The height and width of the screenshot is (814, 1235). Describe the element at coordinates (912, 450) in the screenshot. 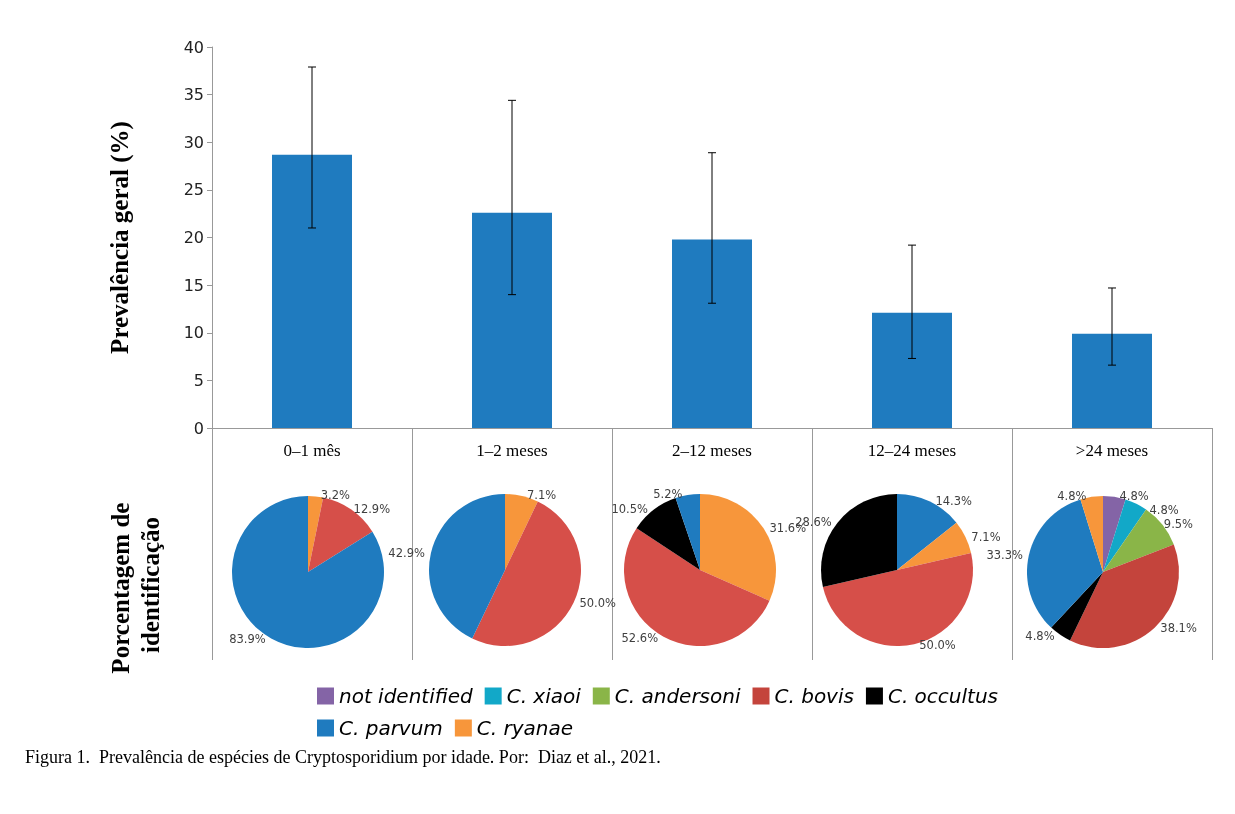

I see `x-tick-label: 12–24 meses` at that location.